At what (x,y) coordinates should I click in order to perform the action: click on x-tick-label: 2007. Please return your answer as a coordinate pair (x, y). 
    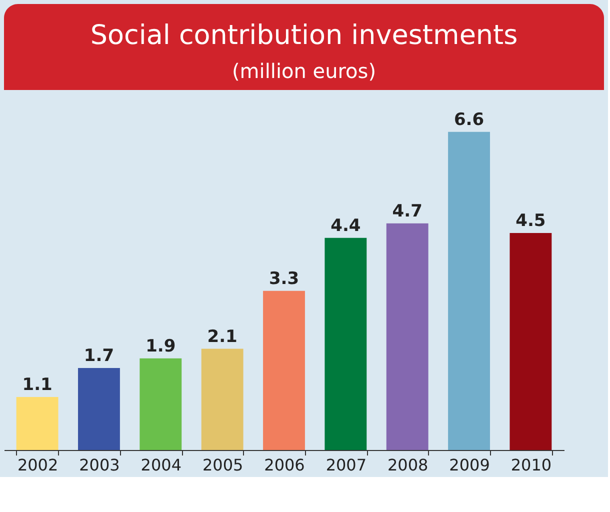
    Looking at the image, I should click on (346, 465).